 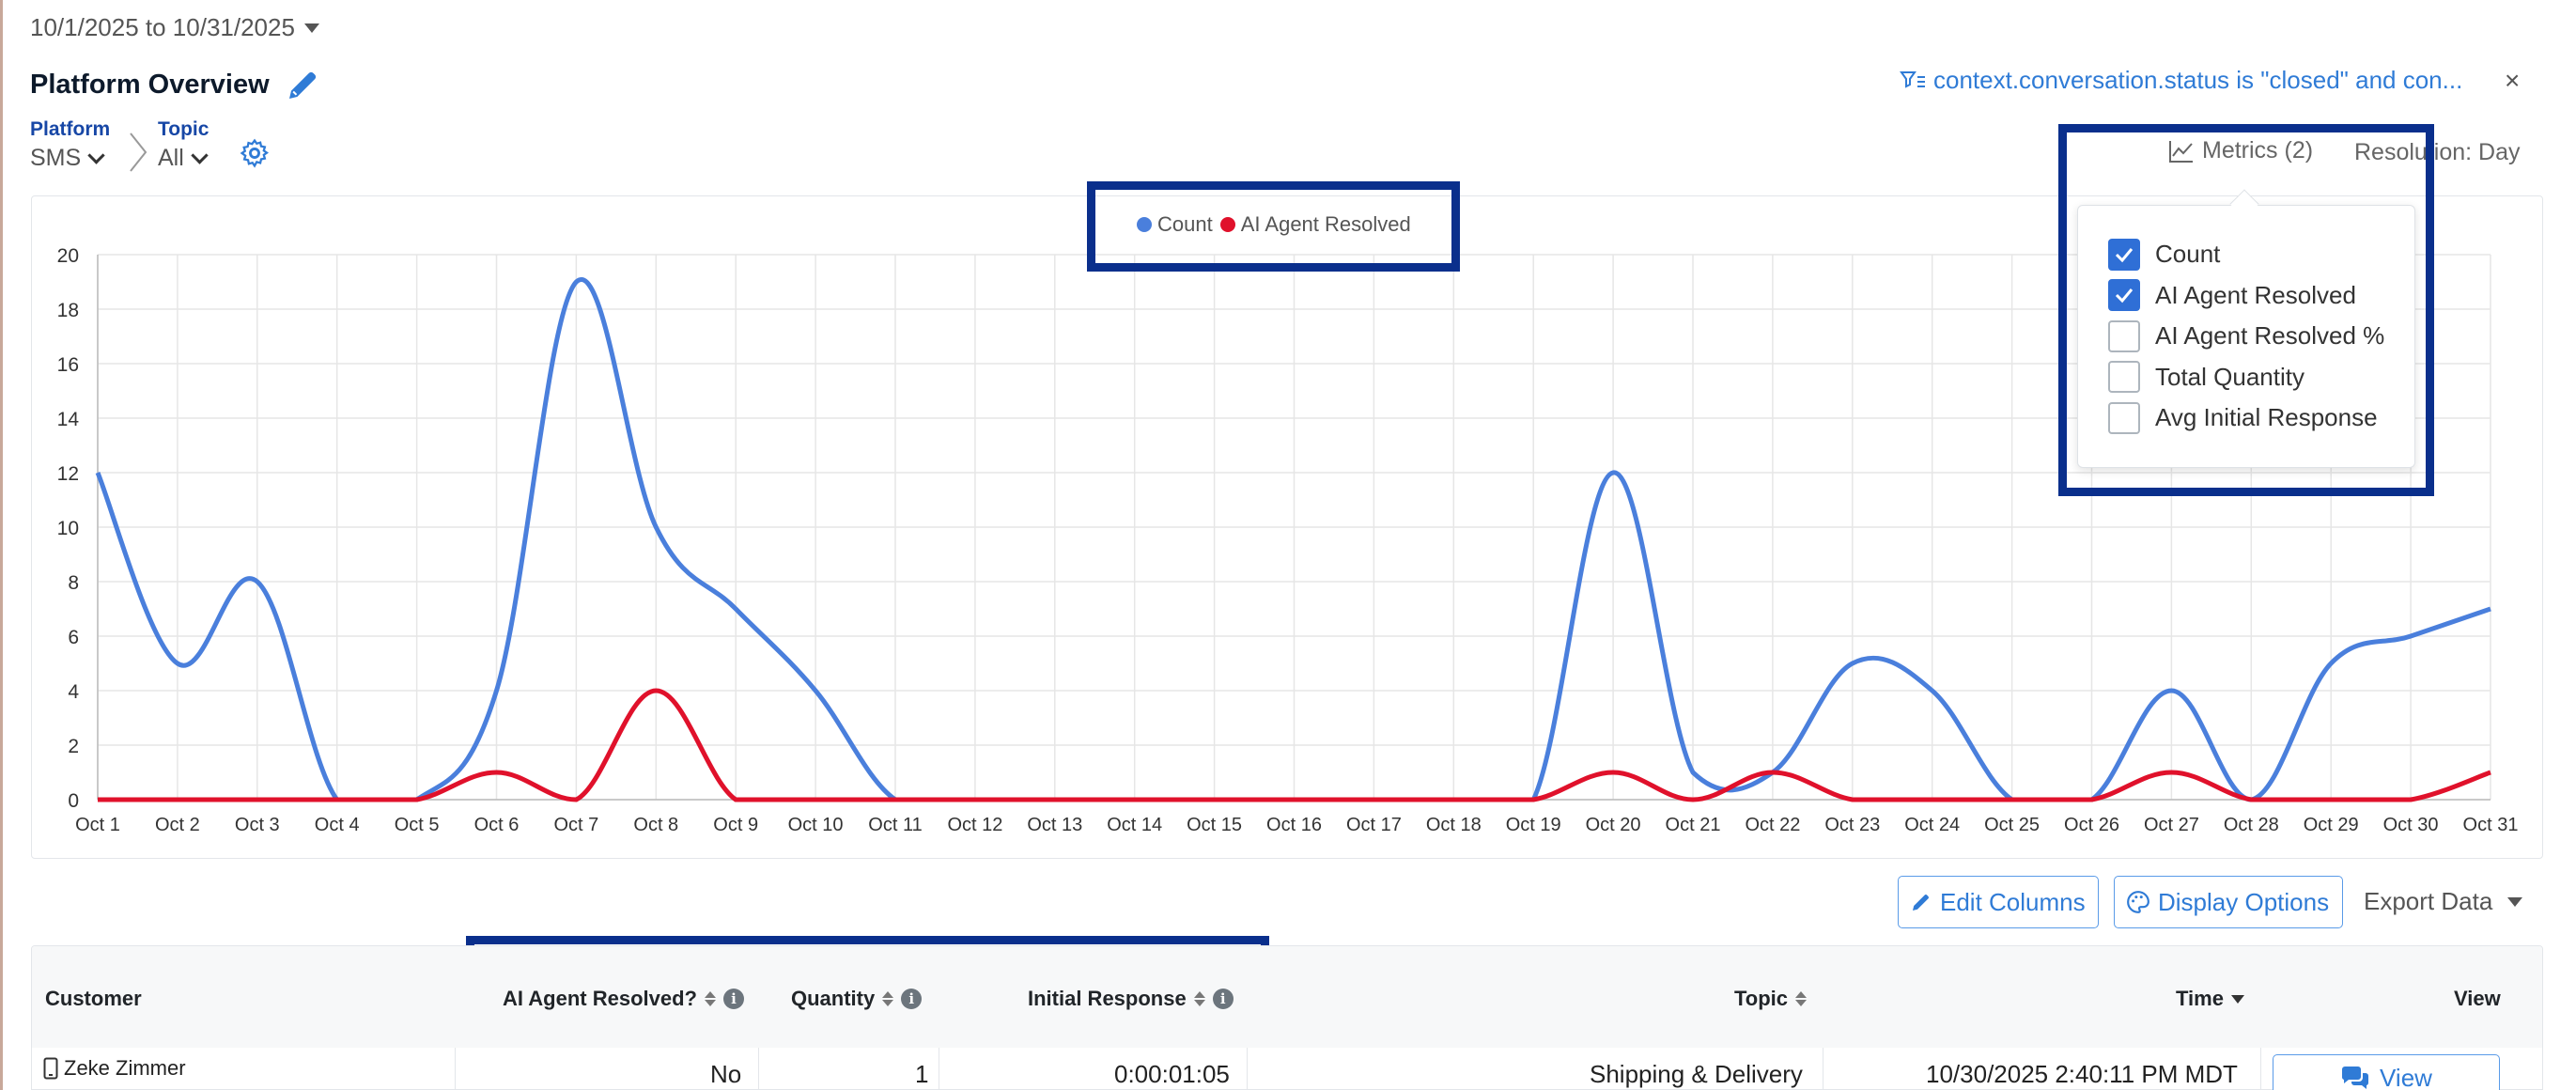 I want to click on metric-option-label: Avg Initial Response, so click(x=2267, y=417).